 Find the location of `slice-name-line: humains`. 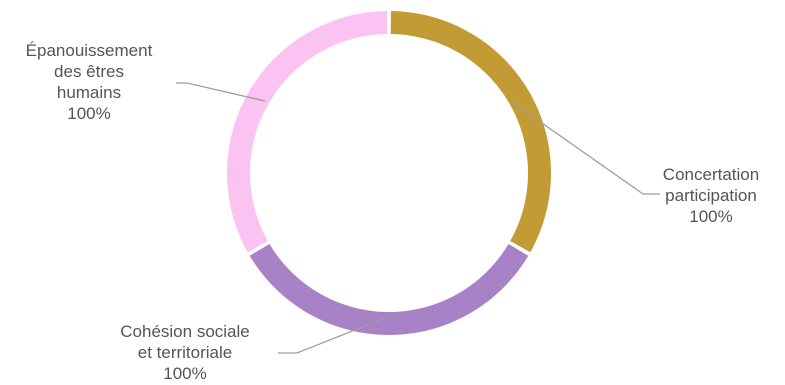

slice-name-line: humains is located at coordinates (89, 92).